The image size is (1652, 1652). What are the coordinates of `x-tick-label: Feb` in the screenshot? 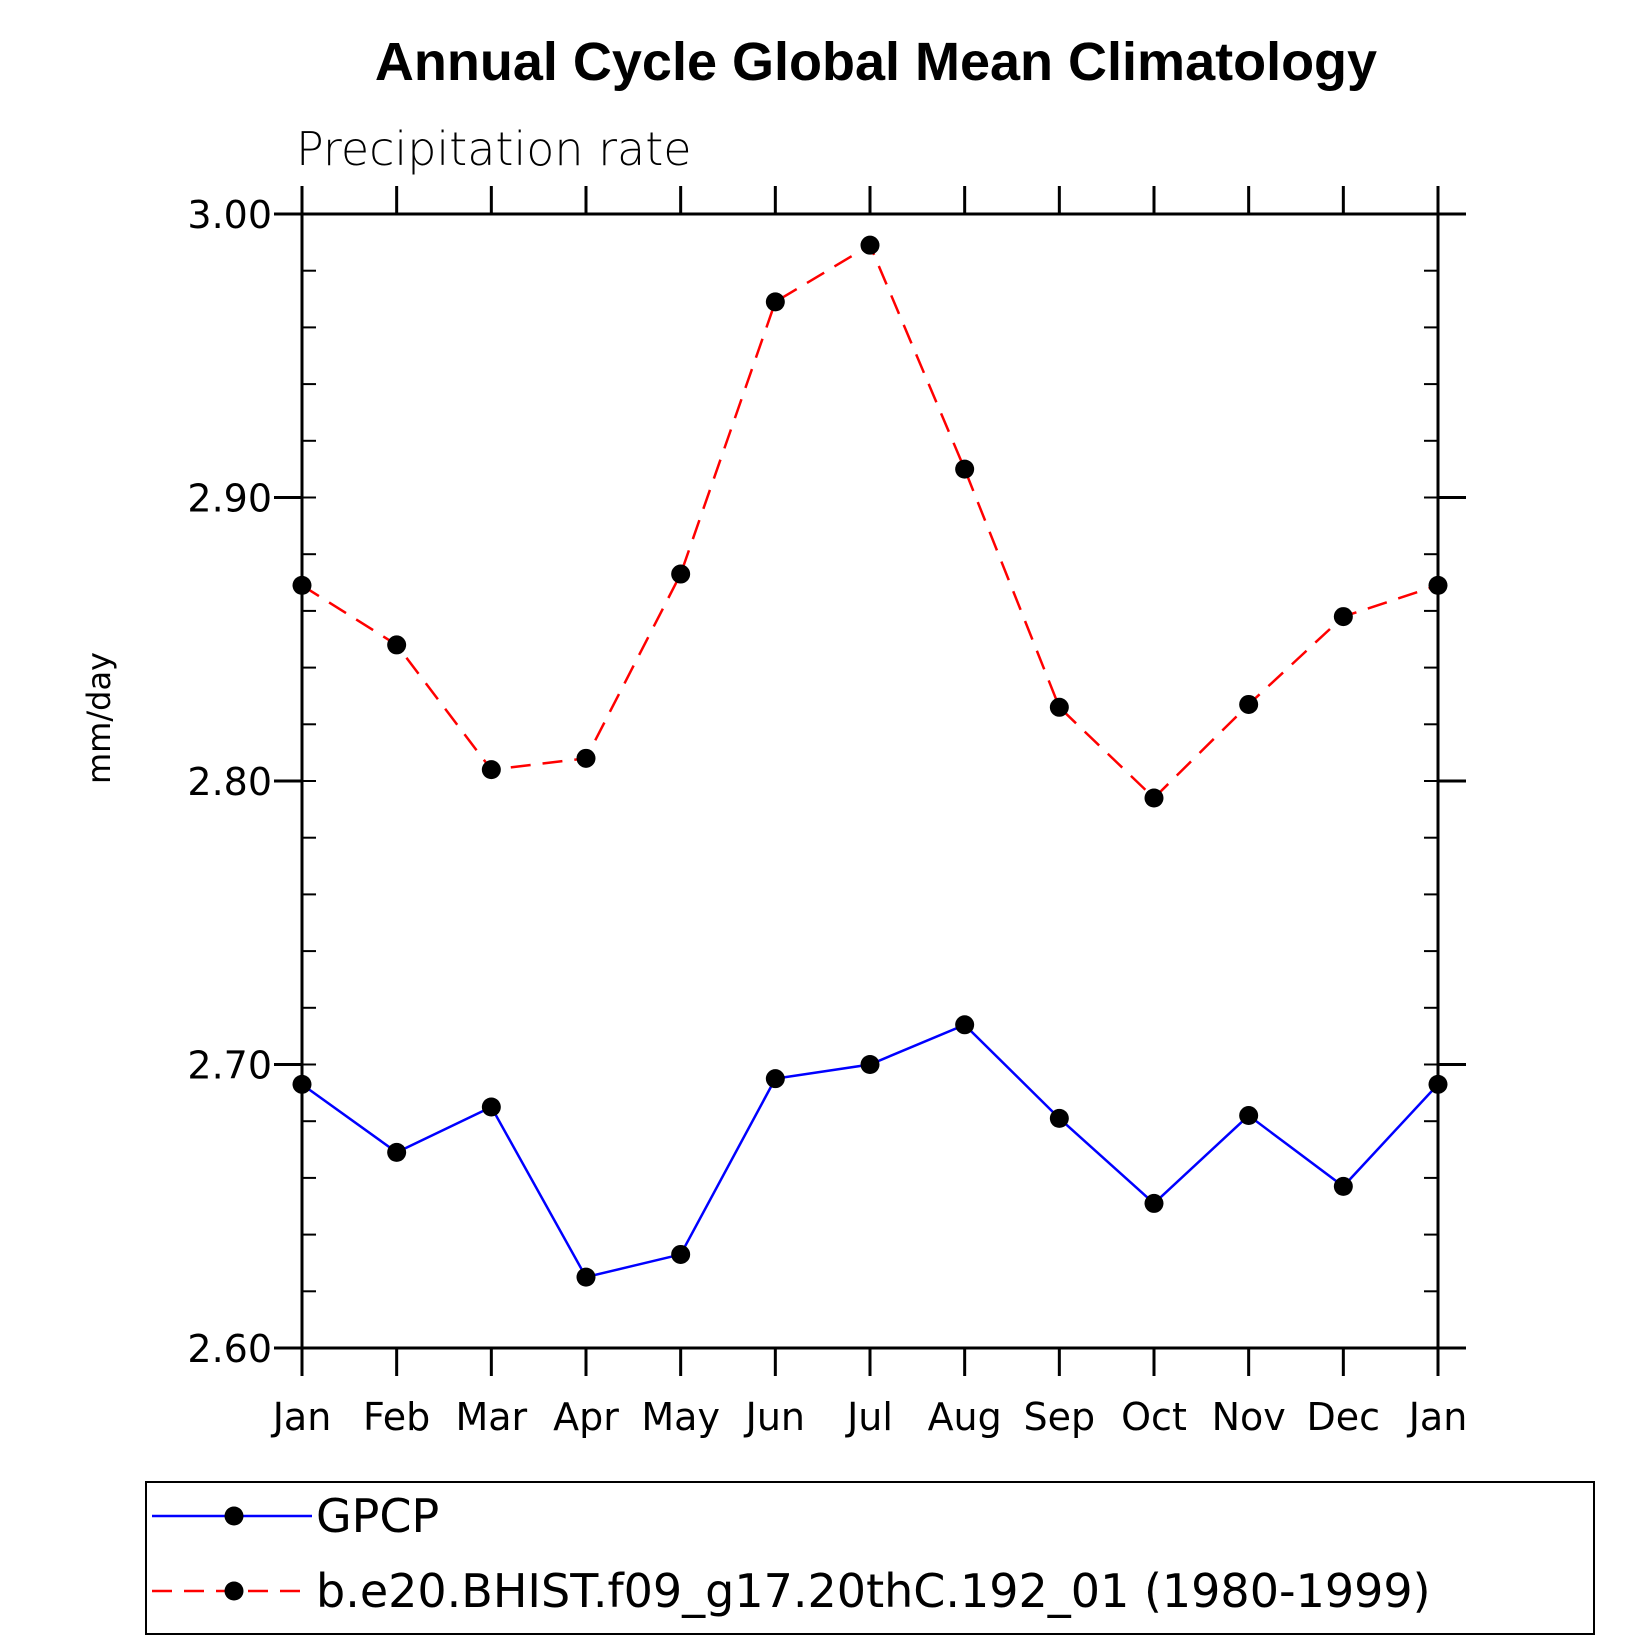 It's located at (396, 1417).